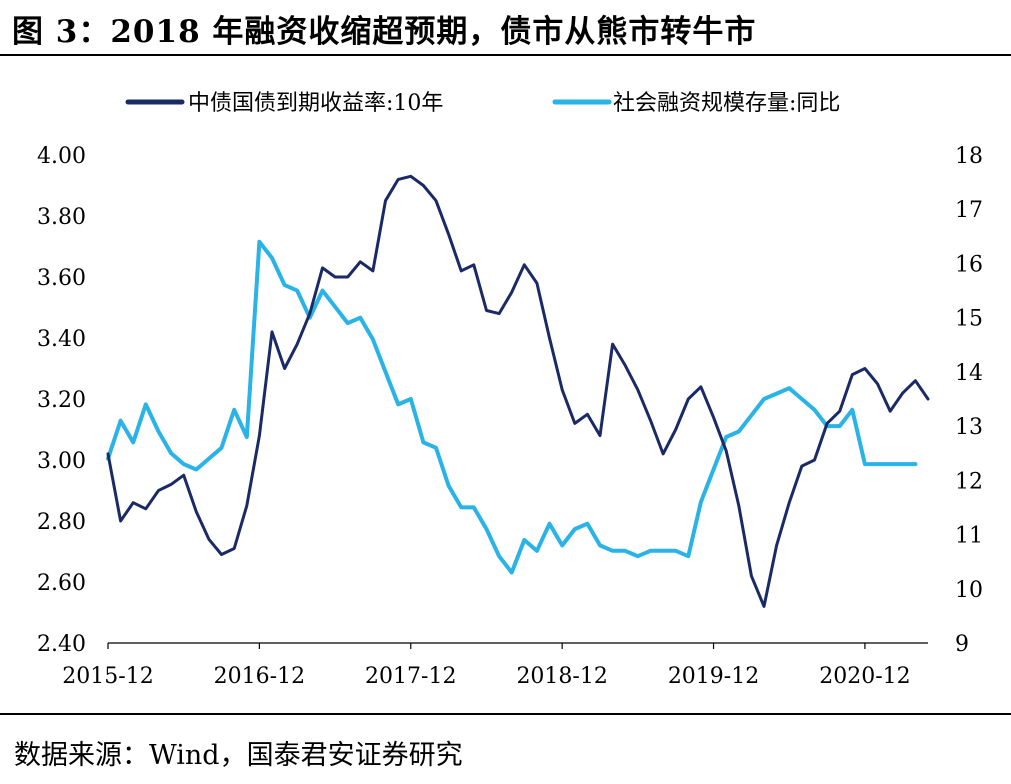  I want to click on right-tick-label: 18, so click(969, 156).